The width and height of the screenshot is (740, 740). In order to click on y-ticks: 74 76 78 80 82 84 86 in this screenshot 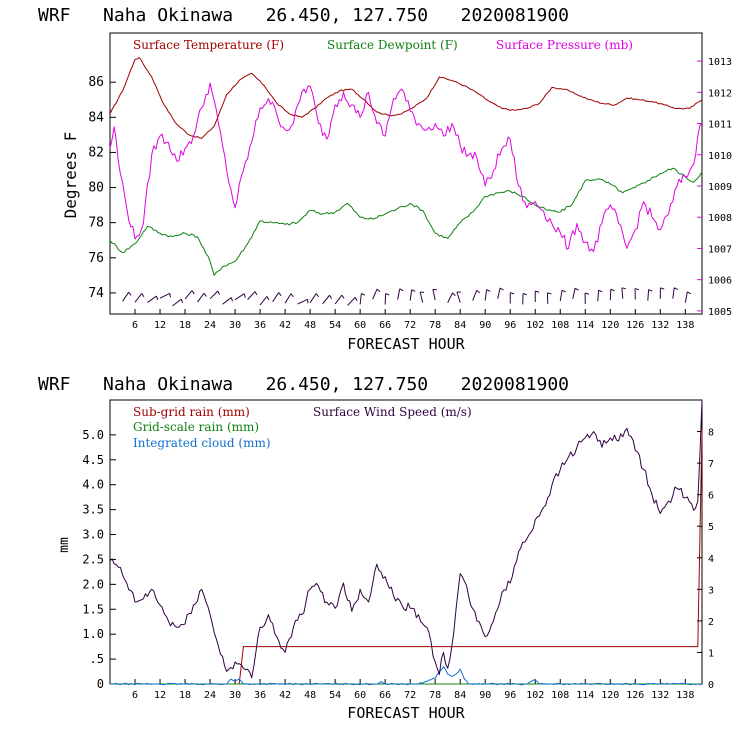, I will do `click(102, 188)`.